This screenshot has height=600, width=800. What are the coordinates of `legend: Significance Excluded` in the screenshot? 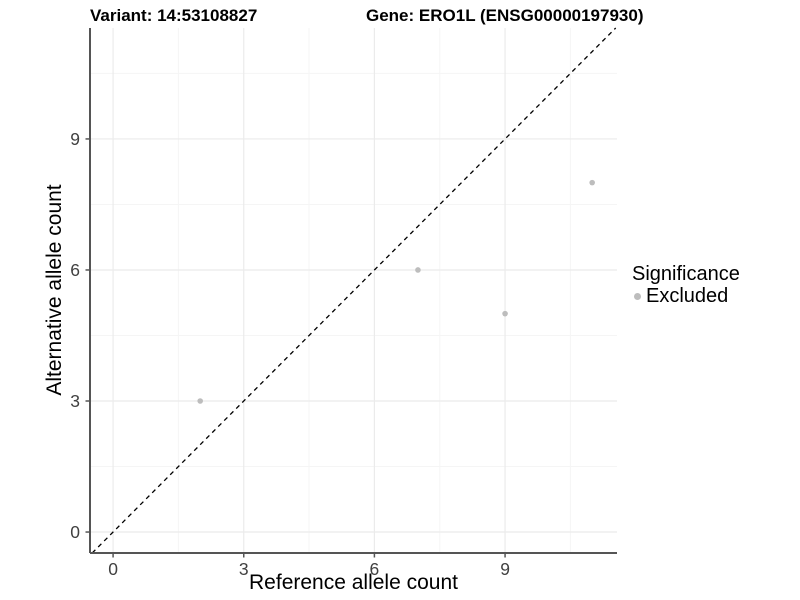 It's located at (686, 285).